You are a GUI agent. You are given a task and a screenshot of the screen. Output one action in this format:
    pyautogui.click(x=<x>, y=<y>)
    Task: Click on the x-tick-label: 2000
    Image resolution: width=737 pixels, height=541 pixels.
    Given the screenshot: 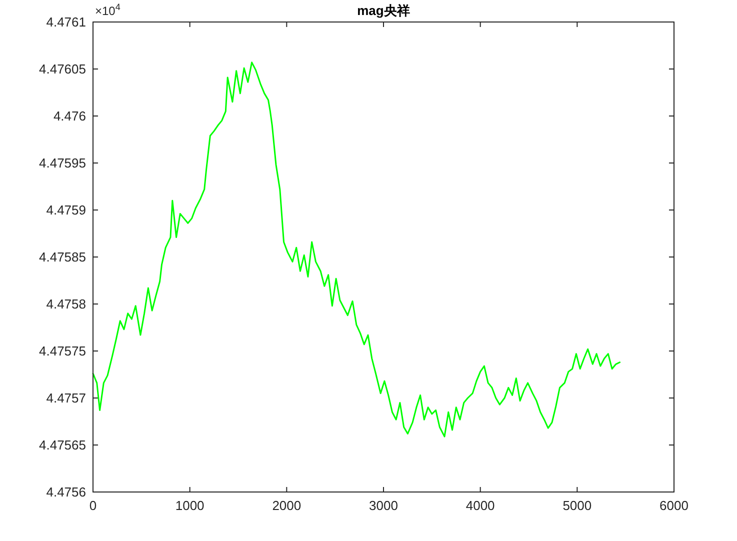 What is the action you would take?
    pyautogui.click(x=287, y=505)
    